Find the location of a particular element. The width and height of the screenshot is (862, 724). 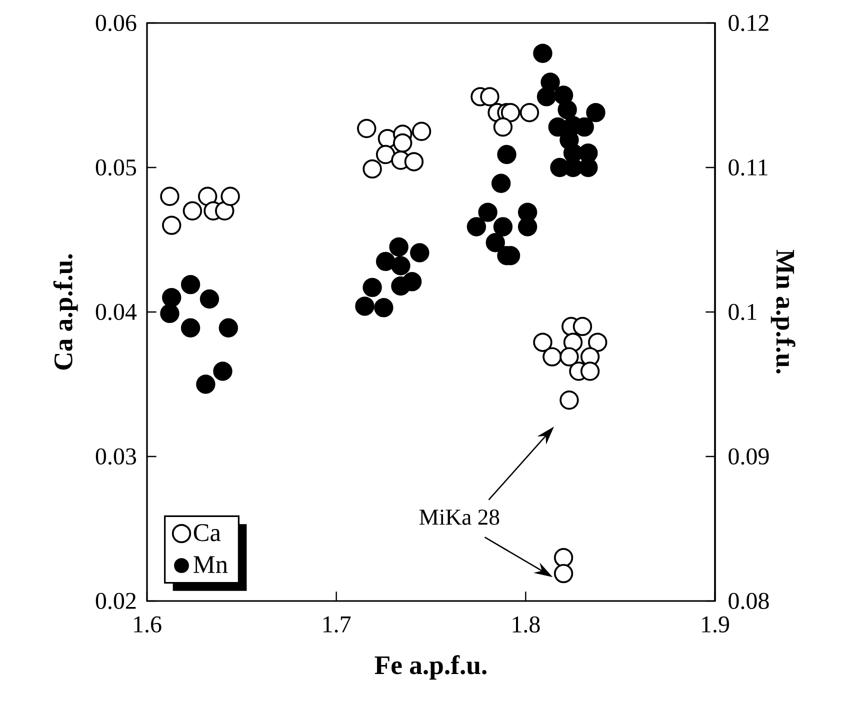

y-tick-label: 0.02 is located at coordinates (116, 601).